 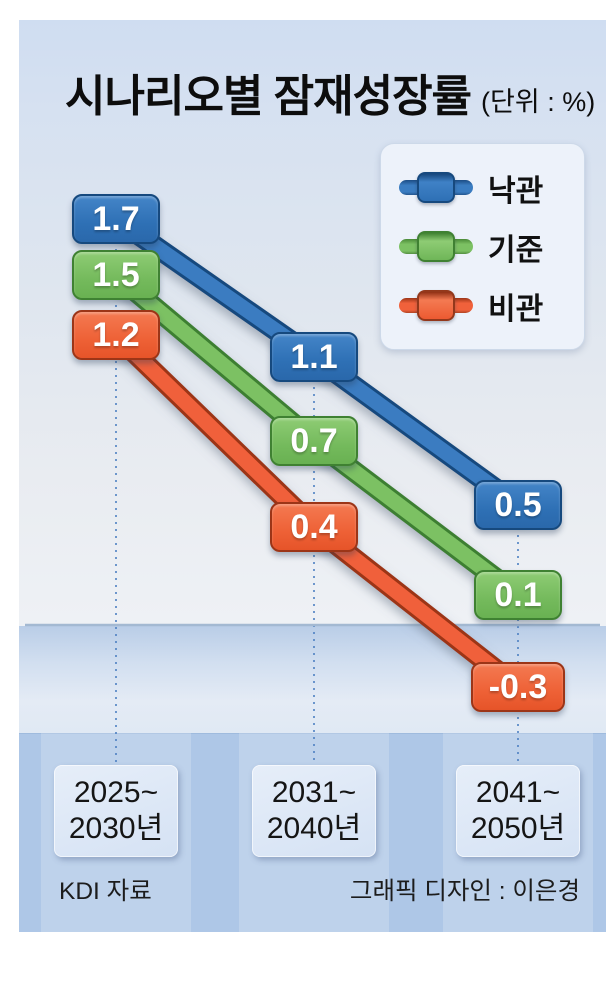 I want to click on value-box-pessimistic-p2: 0.4, so click(x=314, y=527).